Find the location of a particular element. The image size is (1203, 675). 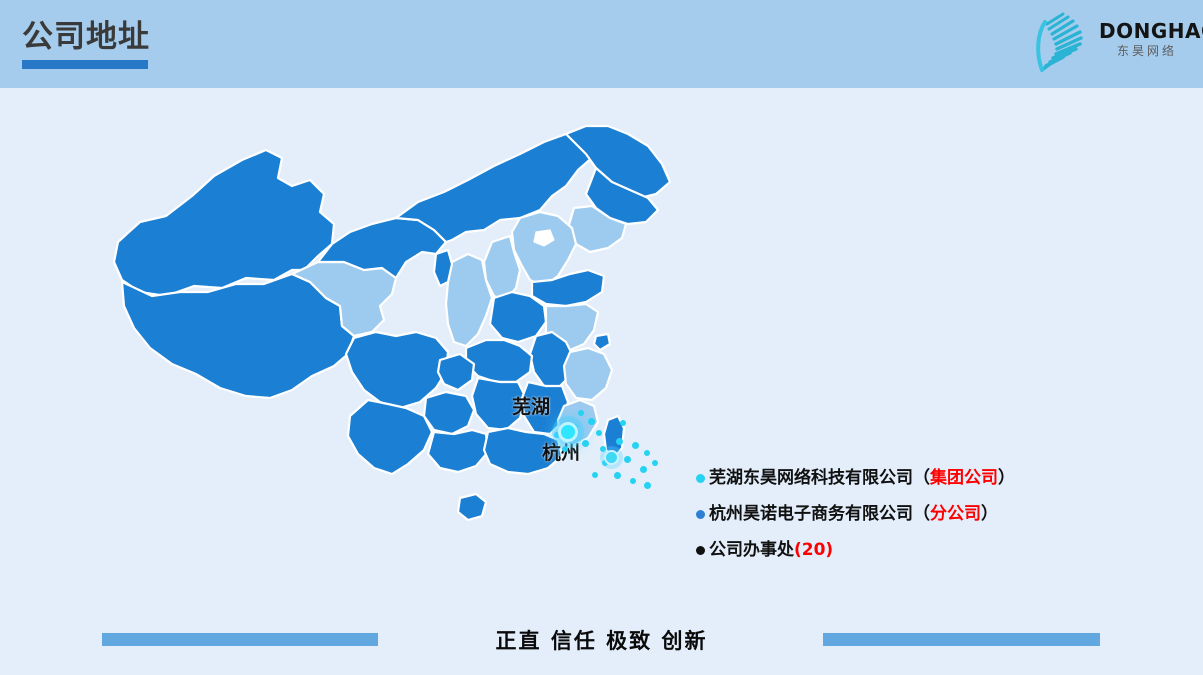

logo-text: DONGHAO 东昊网络 is located at coordinates (1151, 39).